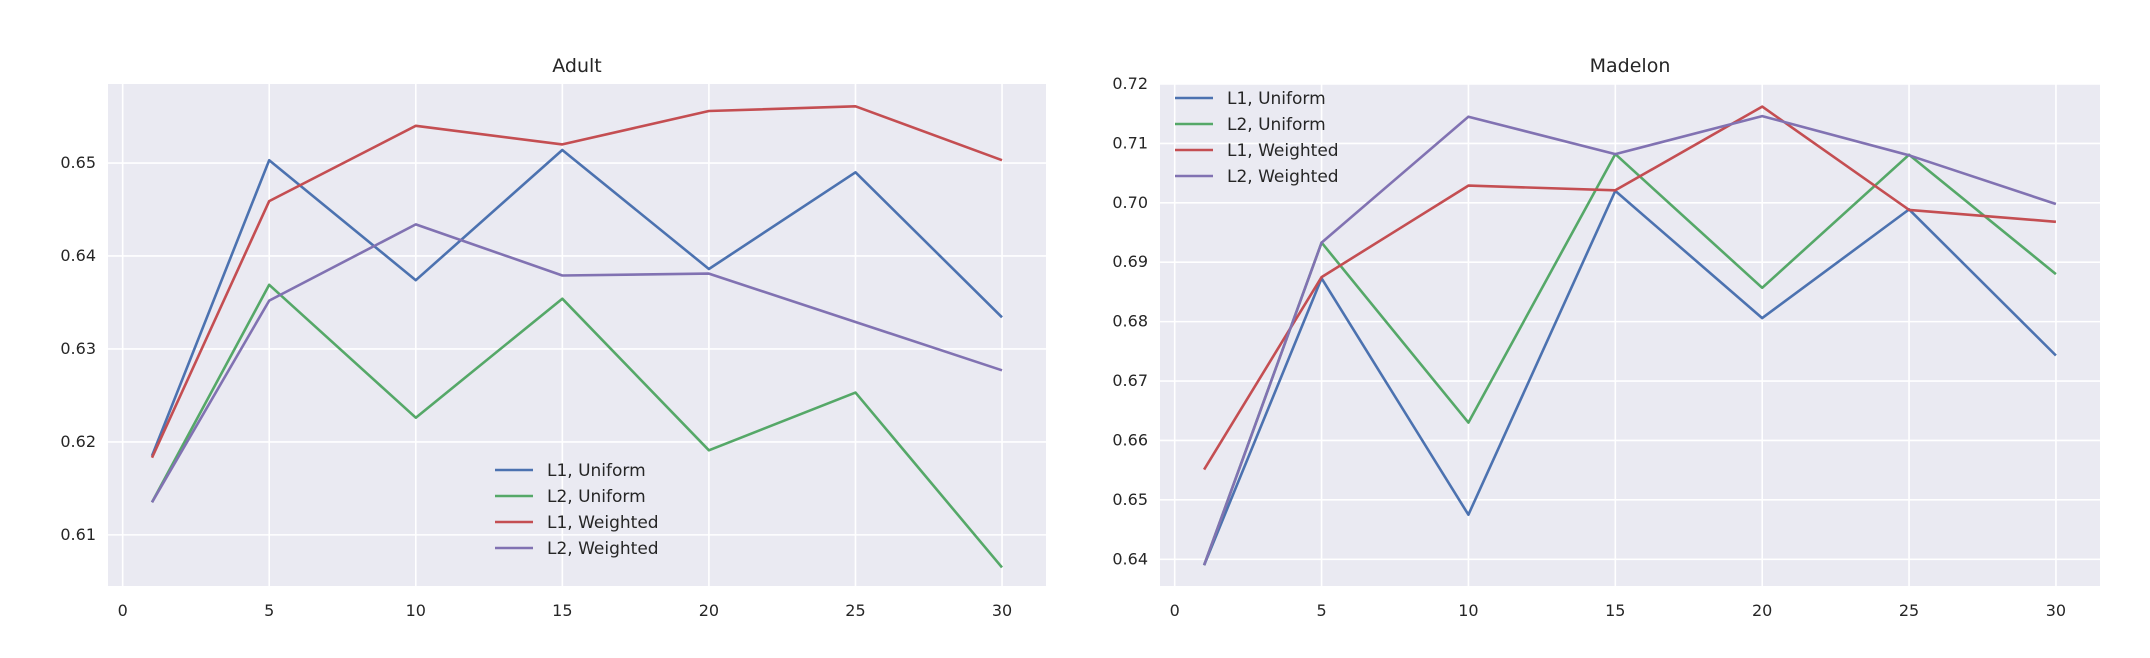  Describe the element at coordinates (1130, 202) in the screenshot. I see `y-tick-label: 0.70` at that location.